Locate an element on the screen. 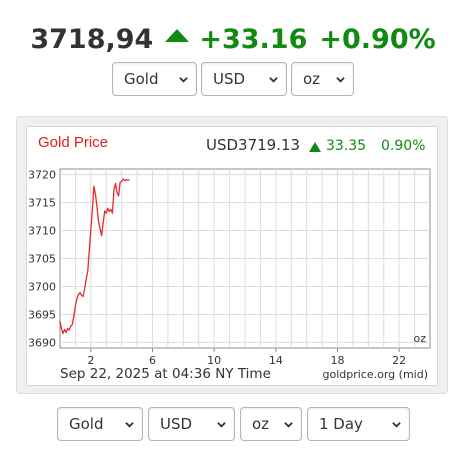 This screenshot has height=466, width=466. timestamp: Sep 22, 2025 at 04:36 NY Time is located at coordinates (165, 374).